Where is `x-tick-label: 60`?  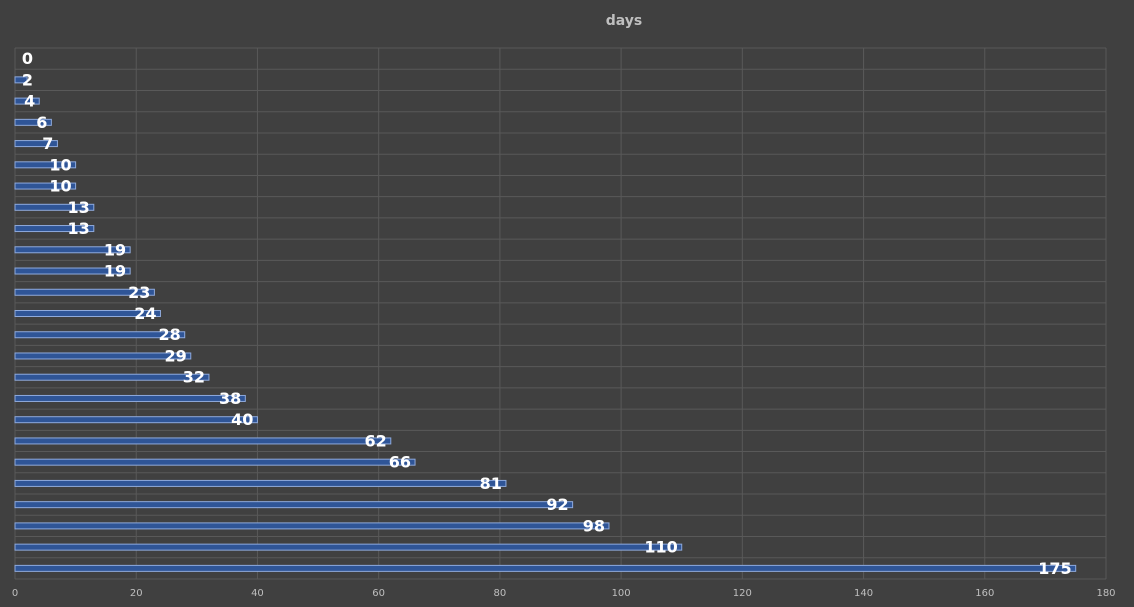 x-tick-label: 60 is located at coordinates (378, 593).